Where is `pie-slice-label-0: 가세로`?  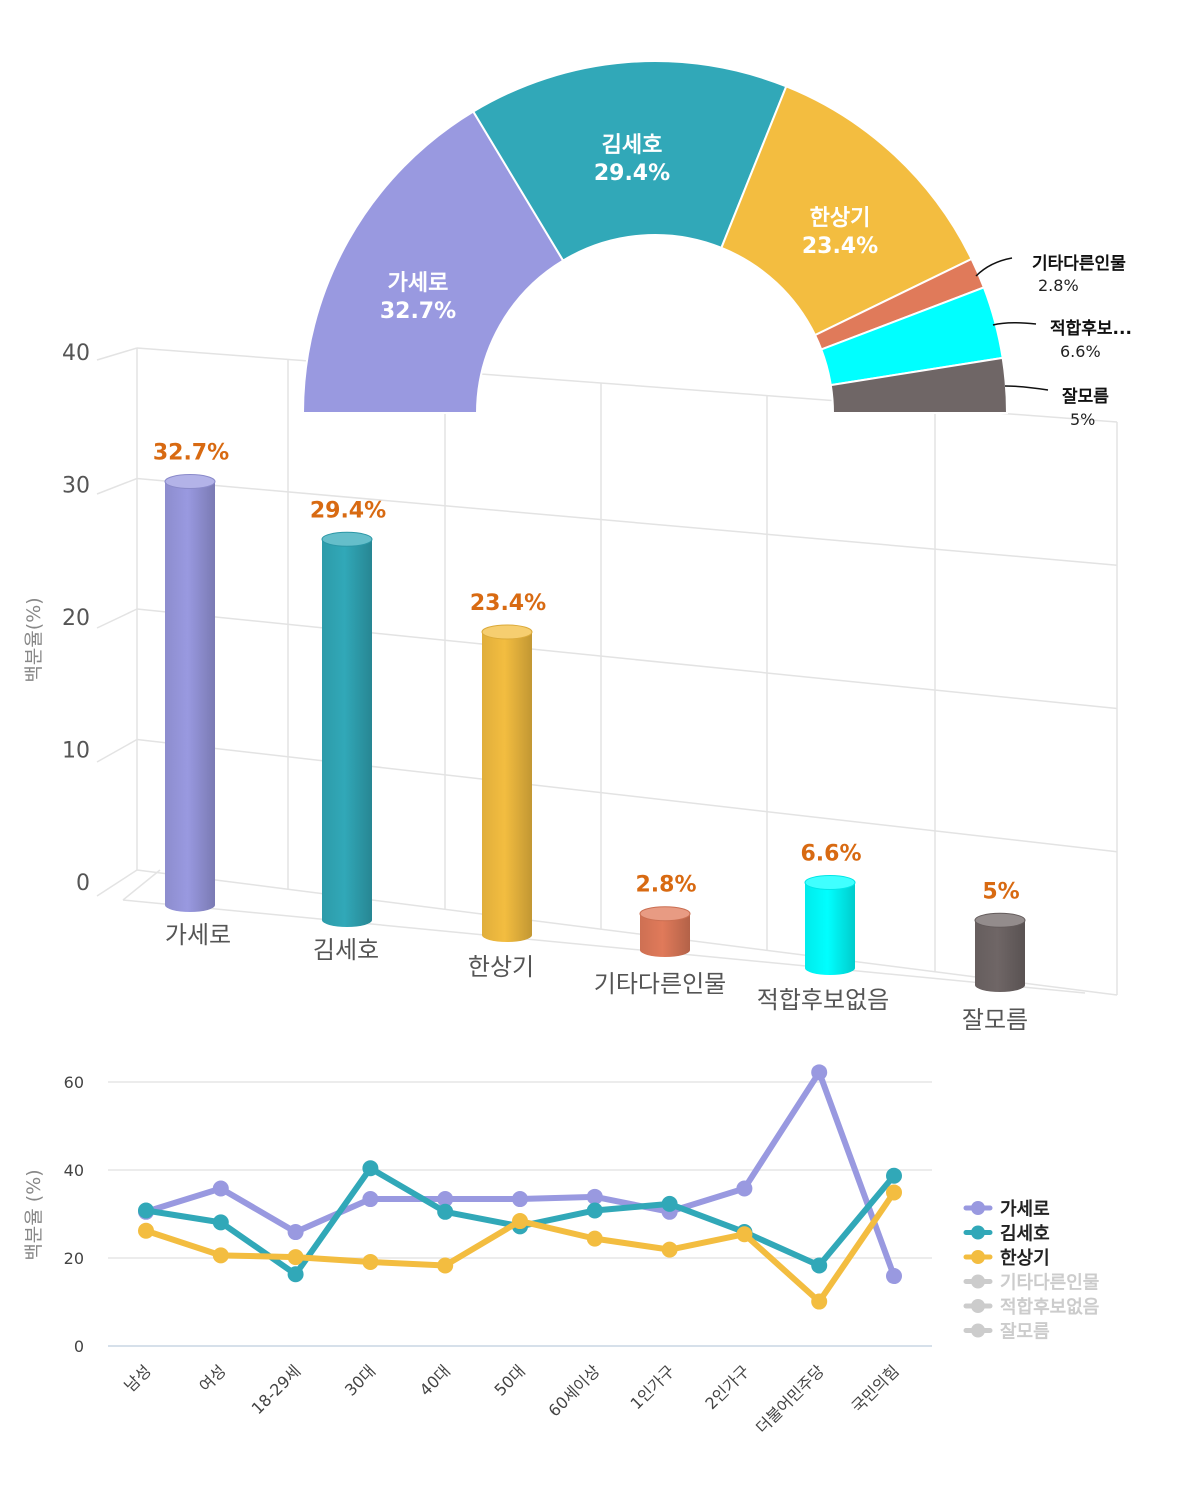
pie-slice-label-0: 가세로 is located at coordinates (418, 283).